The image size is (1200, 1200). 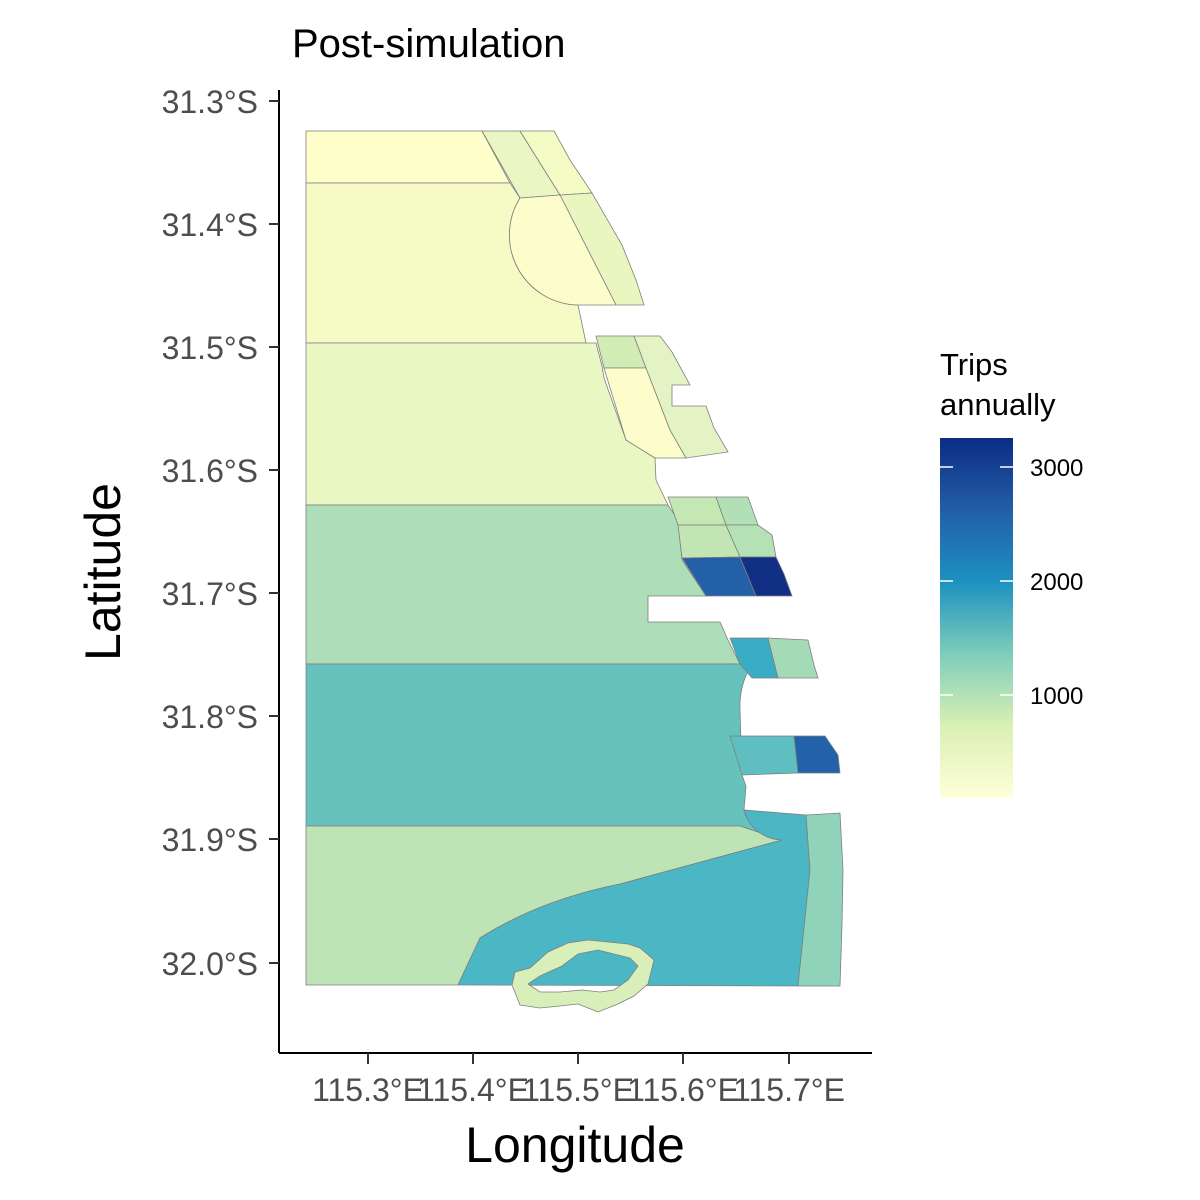 What do you see at coordinates (103, 572) in the screenshot?
I see `y-axis-title: Latitude` at bounding box center [103, 572].